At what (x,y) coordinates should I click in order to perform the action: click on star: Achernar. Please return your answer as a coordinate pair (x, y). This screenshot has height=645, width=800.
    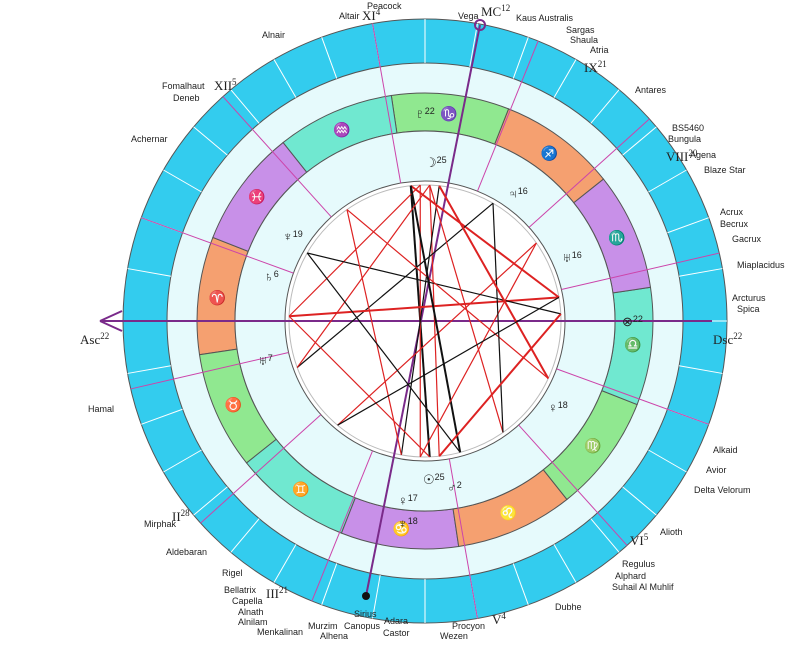
    Looking at the image, I should click on (149, 139).